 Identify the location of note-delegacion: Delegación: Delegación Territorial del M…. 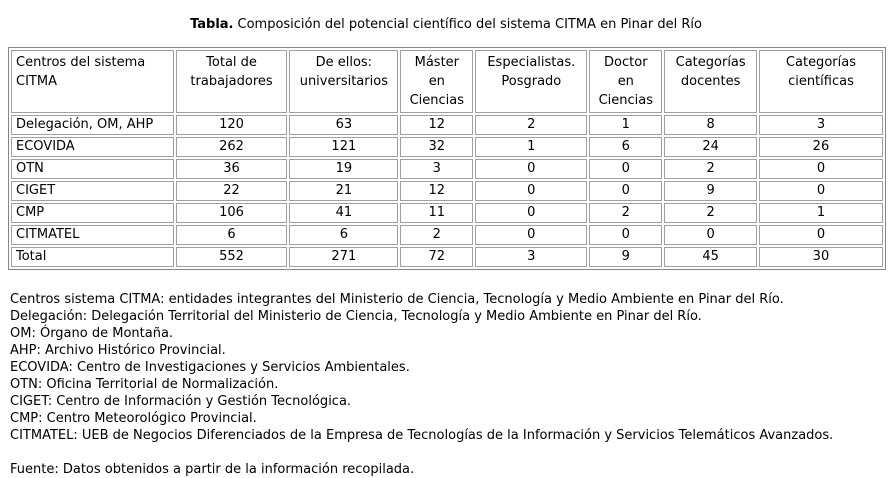
(356, 316).